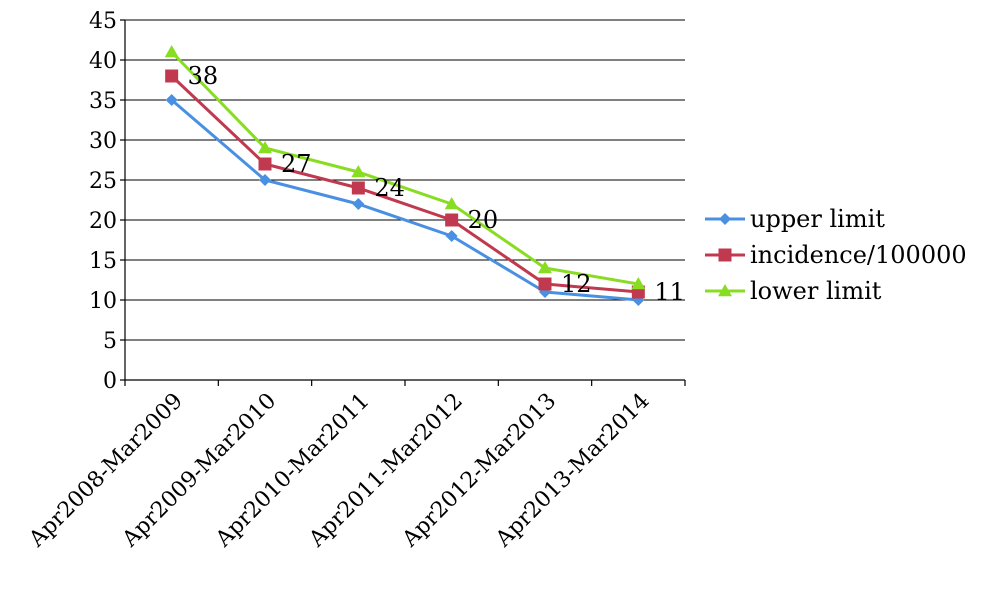 The image size is (1000, 593). Describe the element at coordinates (576, 284) in the screenshot. I see `data-label: 12` at that location.